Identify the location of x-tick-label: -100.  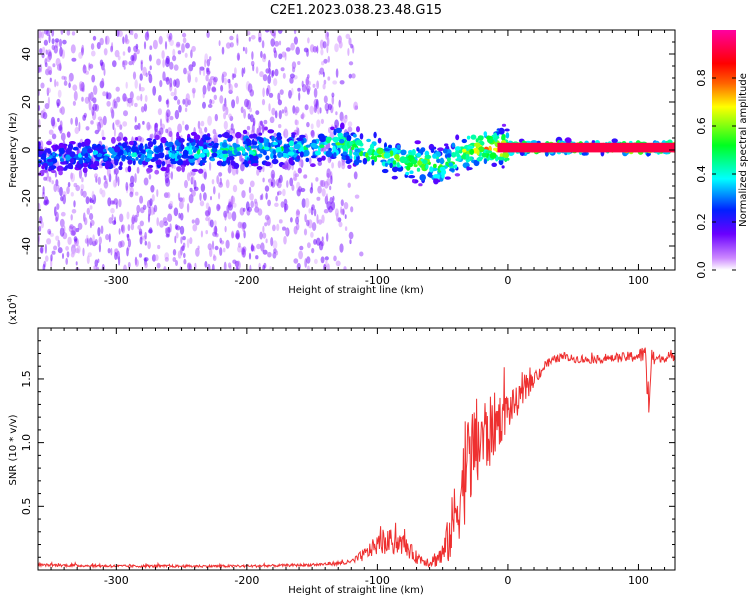
(377, 580).